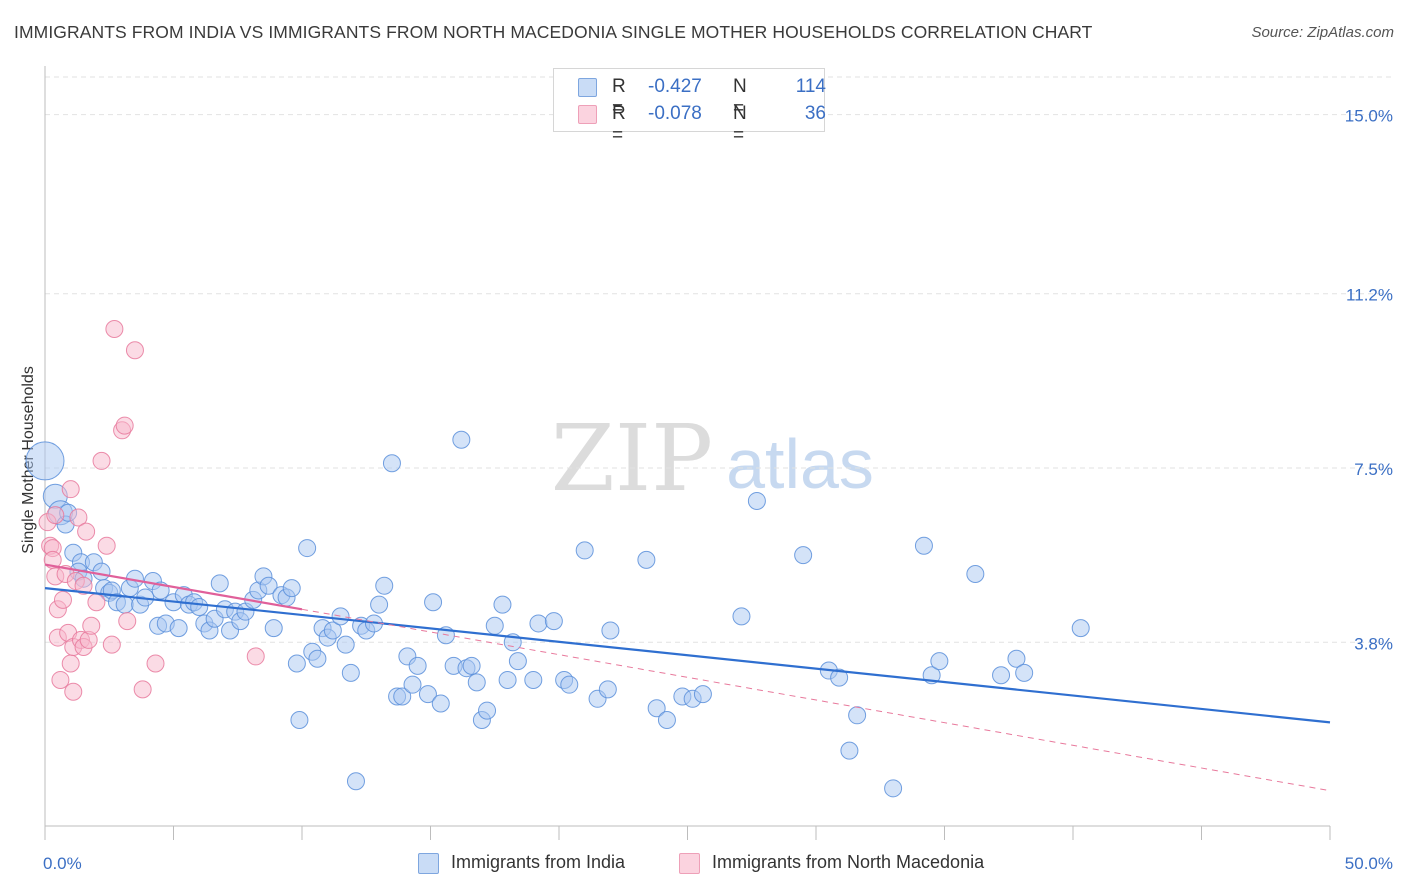 This screenshot has height=892, width=1406. Describe the element at coordinates (689, 863) in the screenshot. I see `north-macedonia-legend-swatch` at that location.